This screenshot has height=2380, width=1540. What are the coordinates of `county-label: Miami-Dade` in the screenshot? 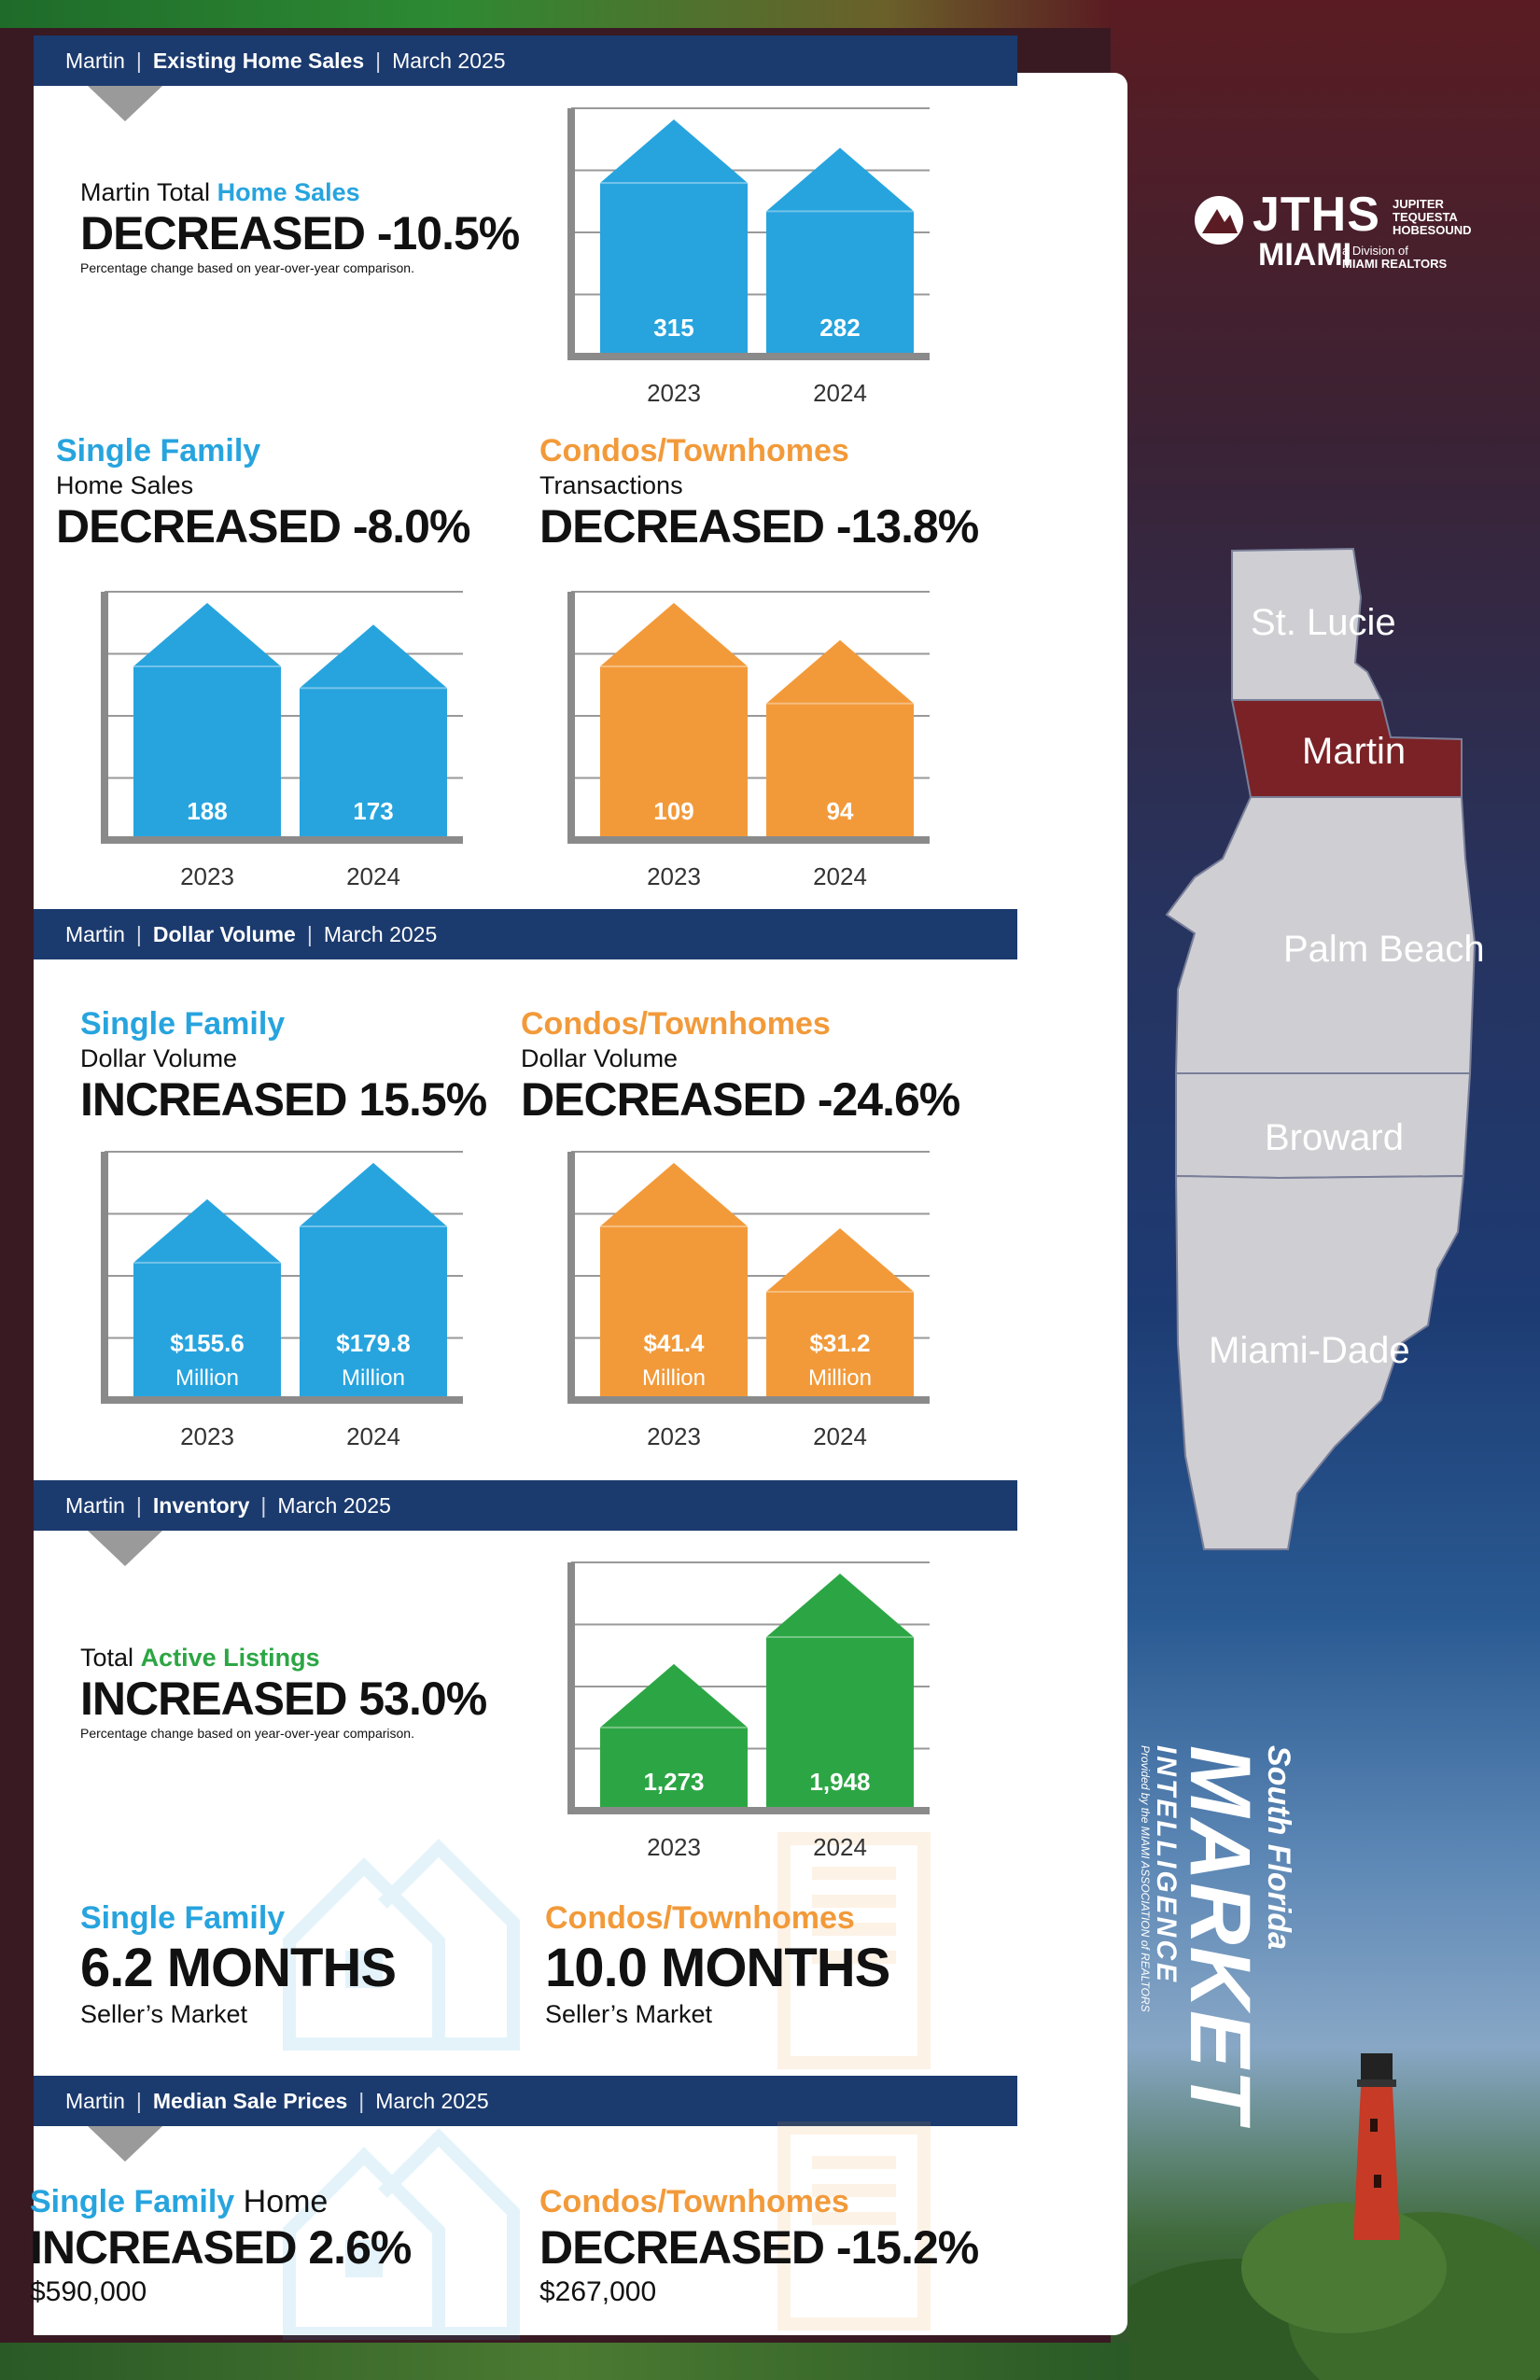 It's located at (1309, 1350).